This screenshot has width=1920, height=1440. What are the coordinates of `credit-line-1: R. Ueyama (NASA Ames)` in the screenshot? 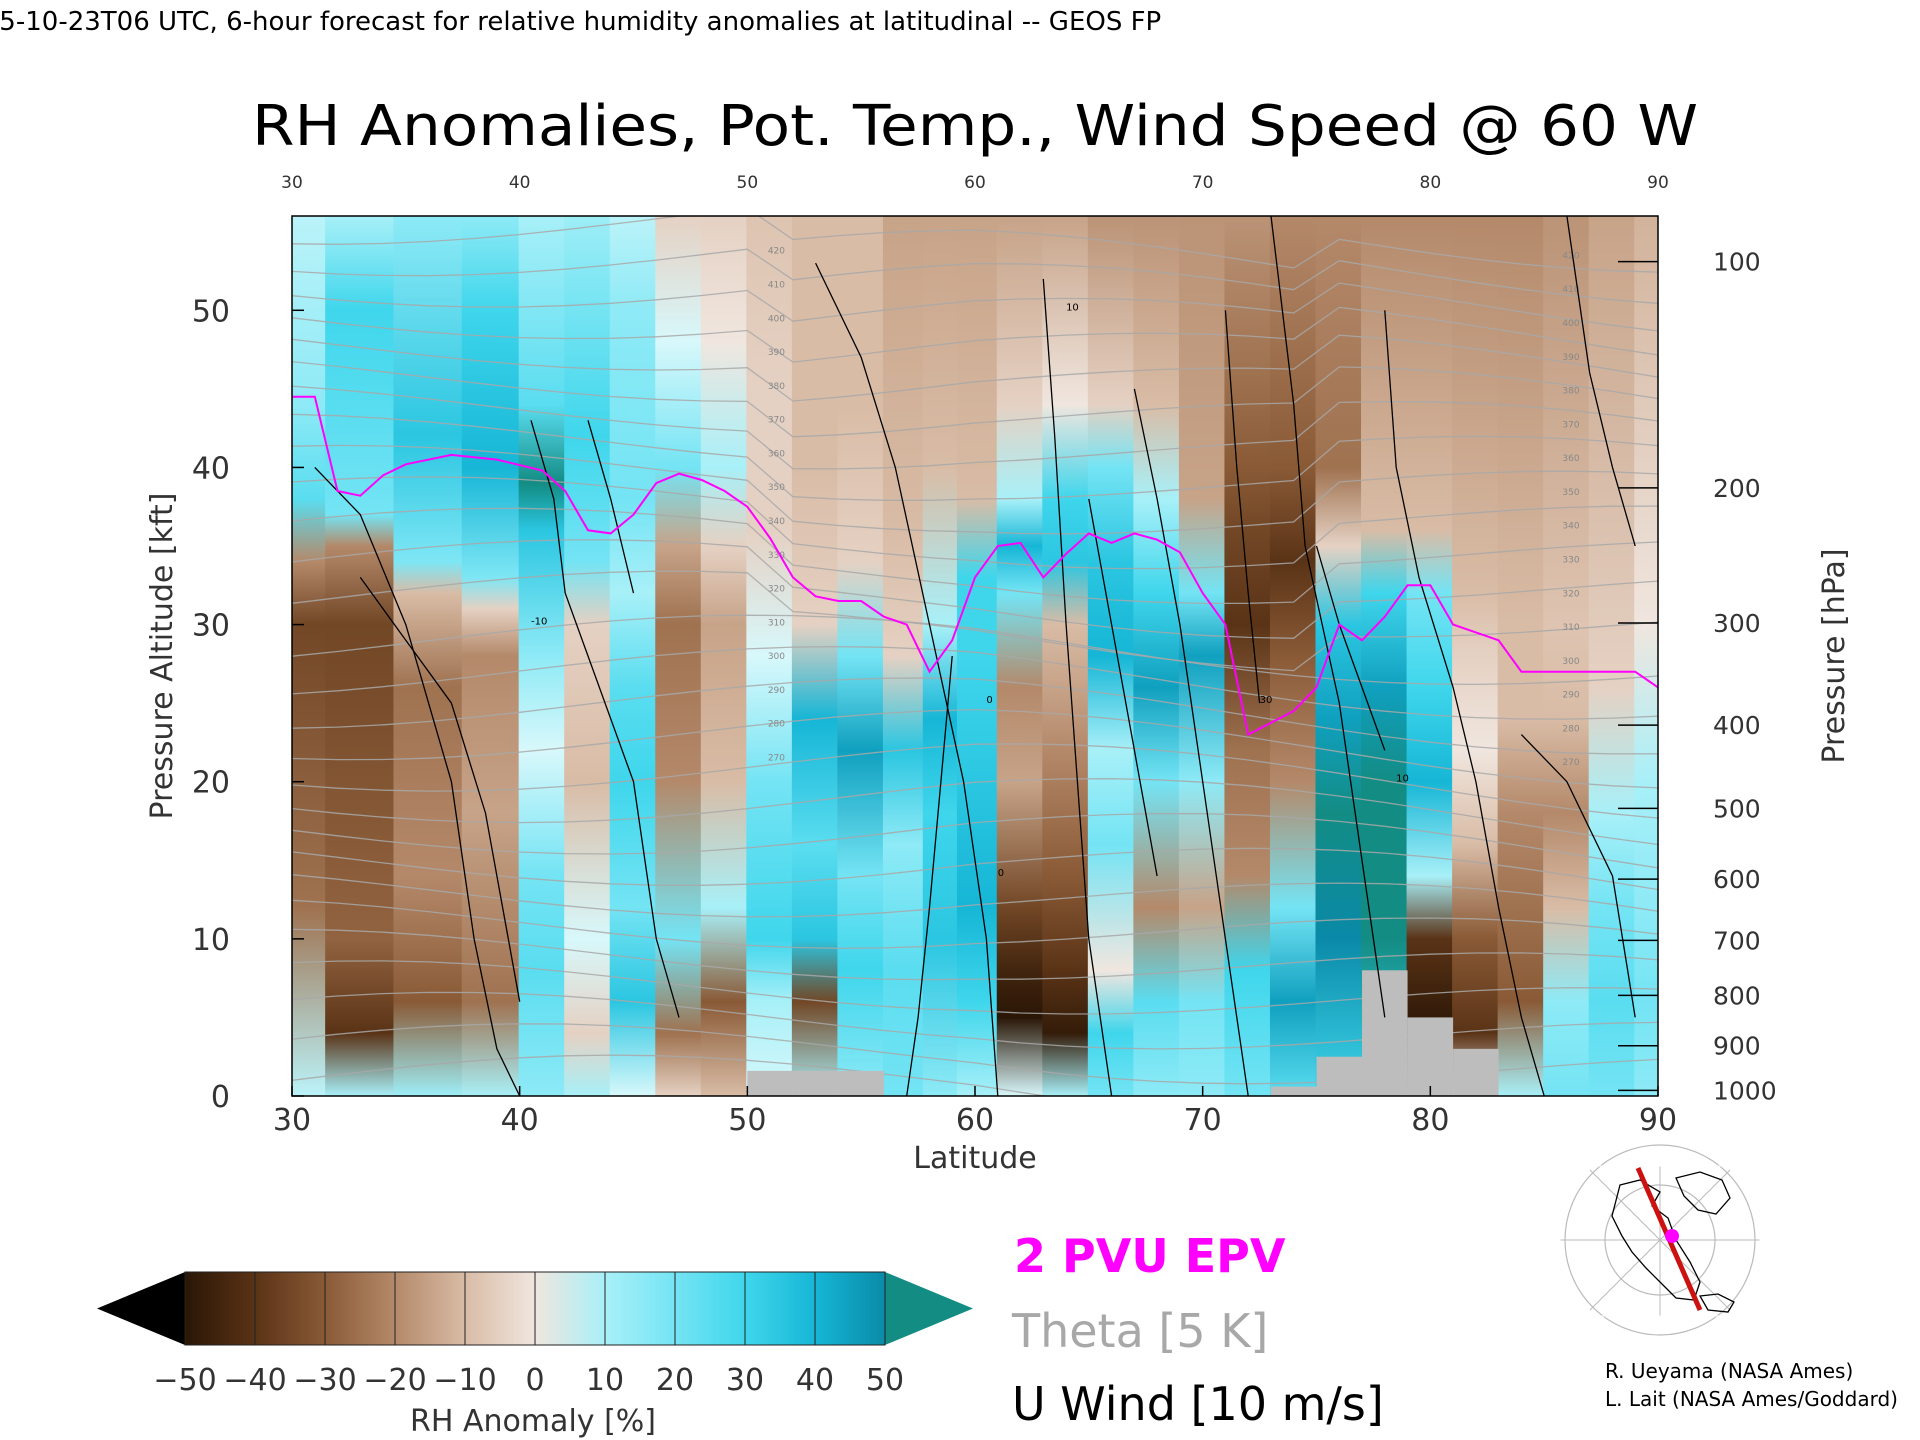 It's located at (1729, 1371).